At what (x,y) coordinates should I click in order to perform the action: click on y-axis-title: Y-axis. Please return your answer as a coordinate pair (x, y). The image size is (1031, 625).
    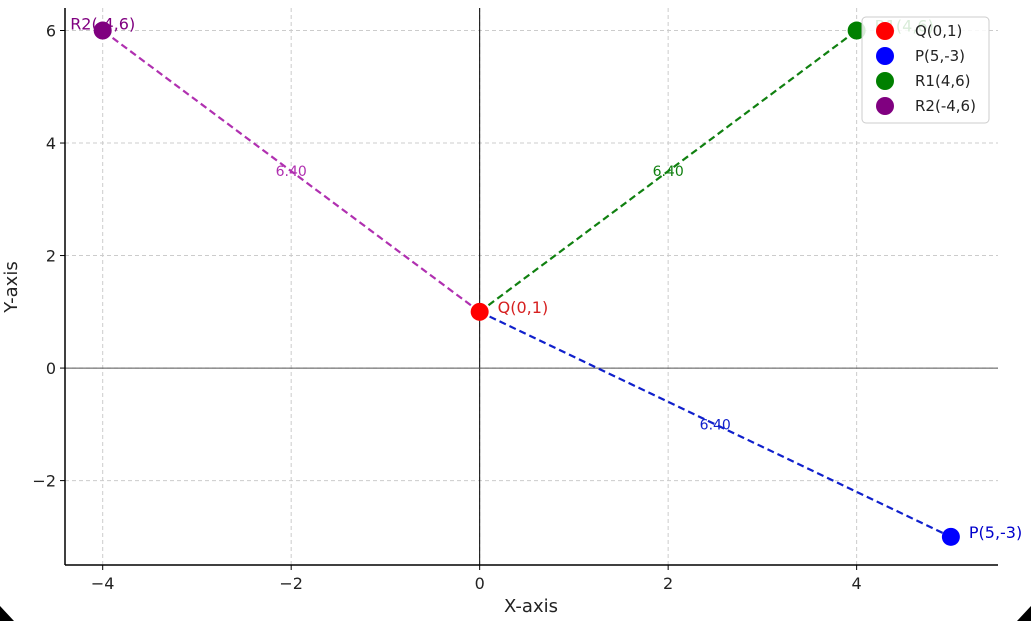
    Looking at the image, I should click on (11, 287).